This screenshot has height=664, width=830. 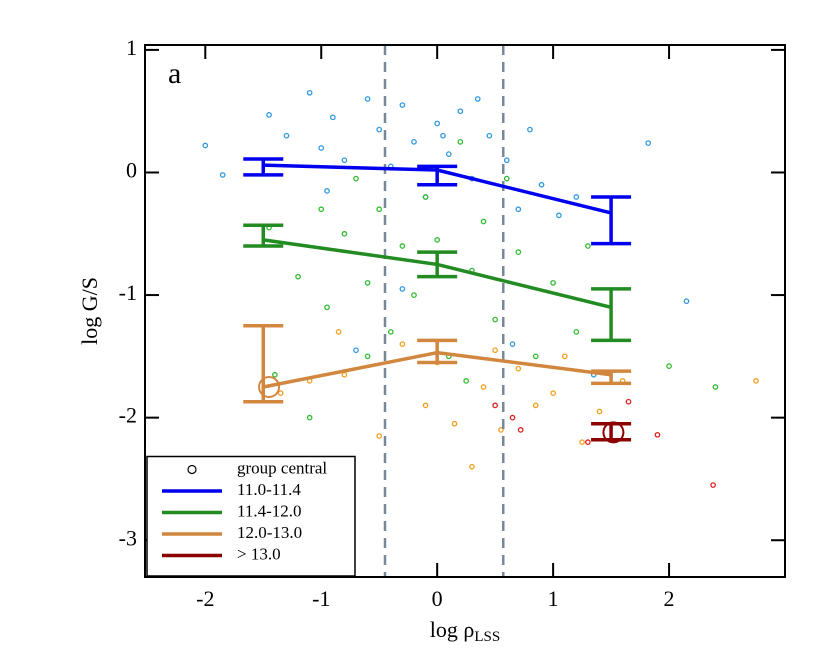 I want to click on y-tick-label: -2, so click(x=128, y=415).